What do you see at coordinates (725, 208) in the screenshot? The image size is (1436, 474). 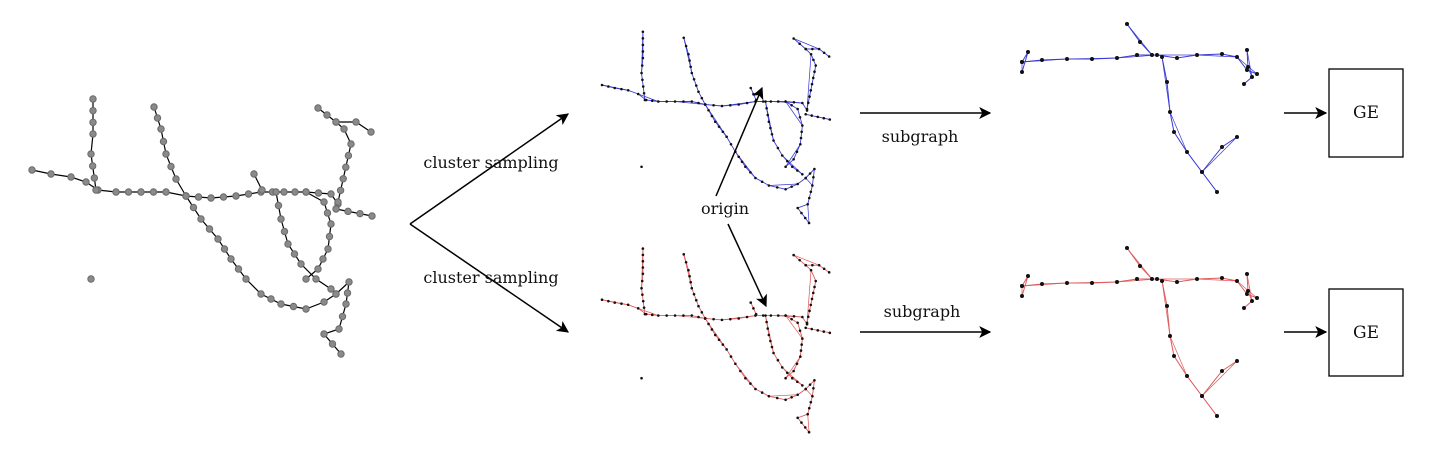 I see `origin-label: origin` at bounding box center [725, 208].